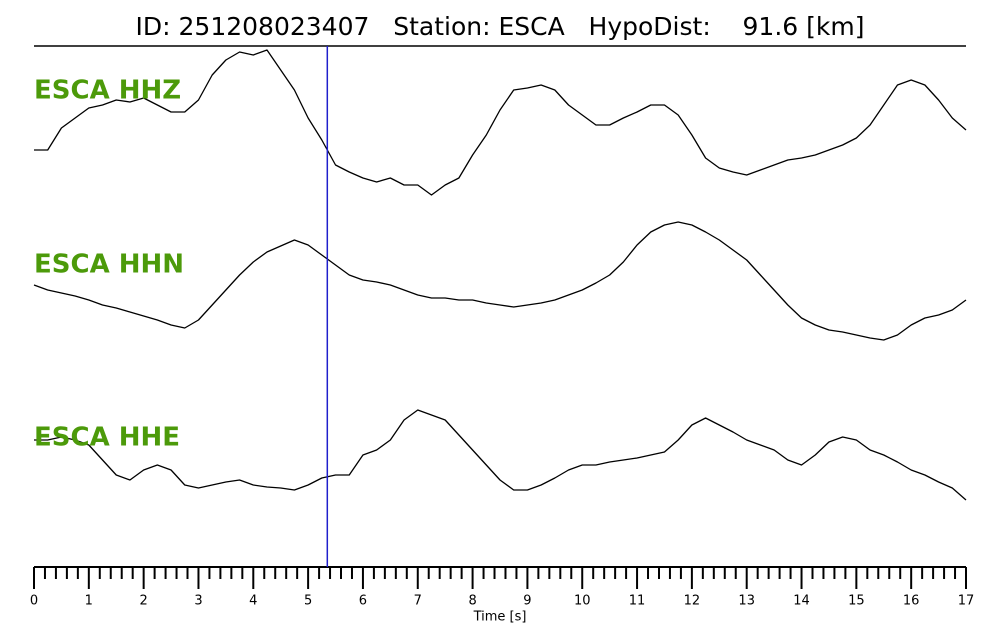 Image resolution: width=1000 pixels, height=640 pixels. I want to click on x-tick-label: 14, so click(801, 601).